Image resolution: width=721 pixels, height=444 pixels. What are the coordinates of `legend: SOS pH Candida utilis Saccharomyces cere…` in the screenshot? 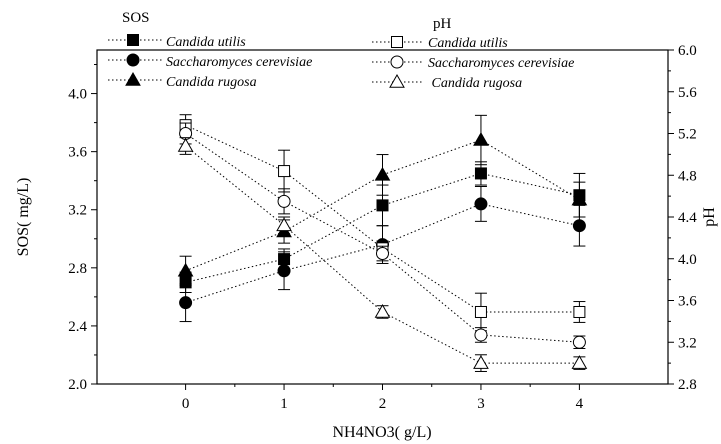 It's located at (341, 50).